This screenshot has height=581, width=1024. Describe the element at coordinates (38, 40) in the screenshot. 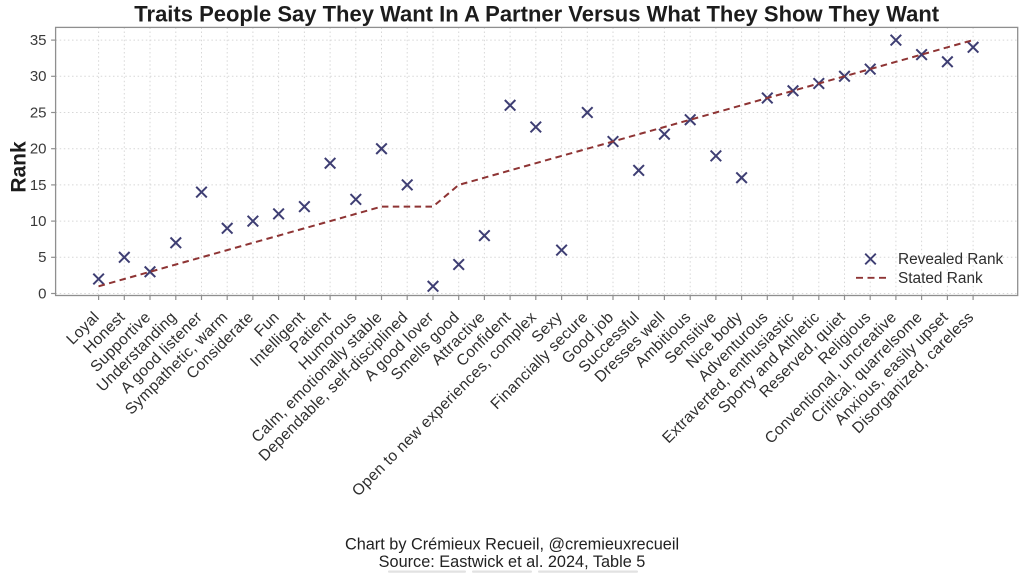

I see `svg-text: 35` at that location.